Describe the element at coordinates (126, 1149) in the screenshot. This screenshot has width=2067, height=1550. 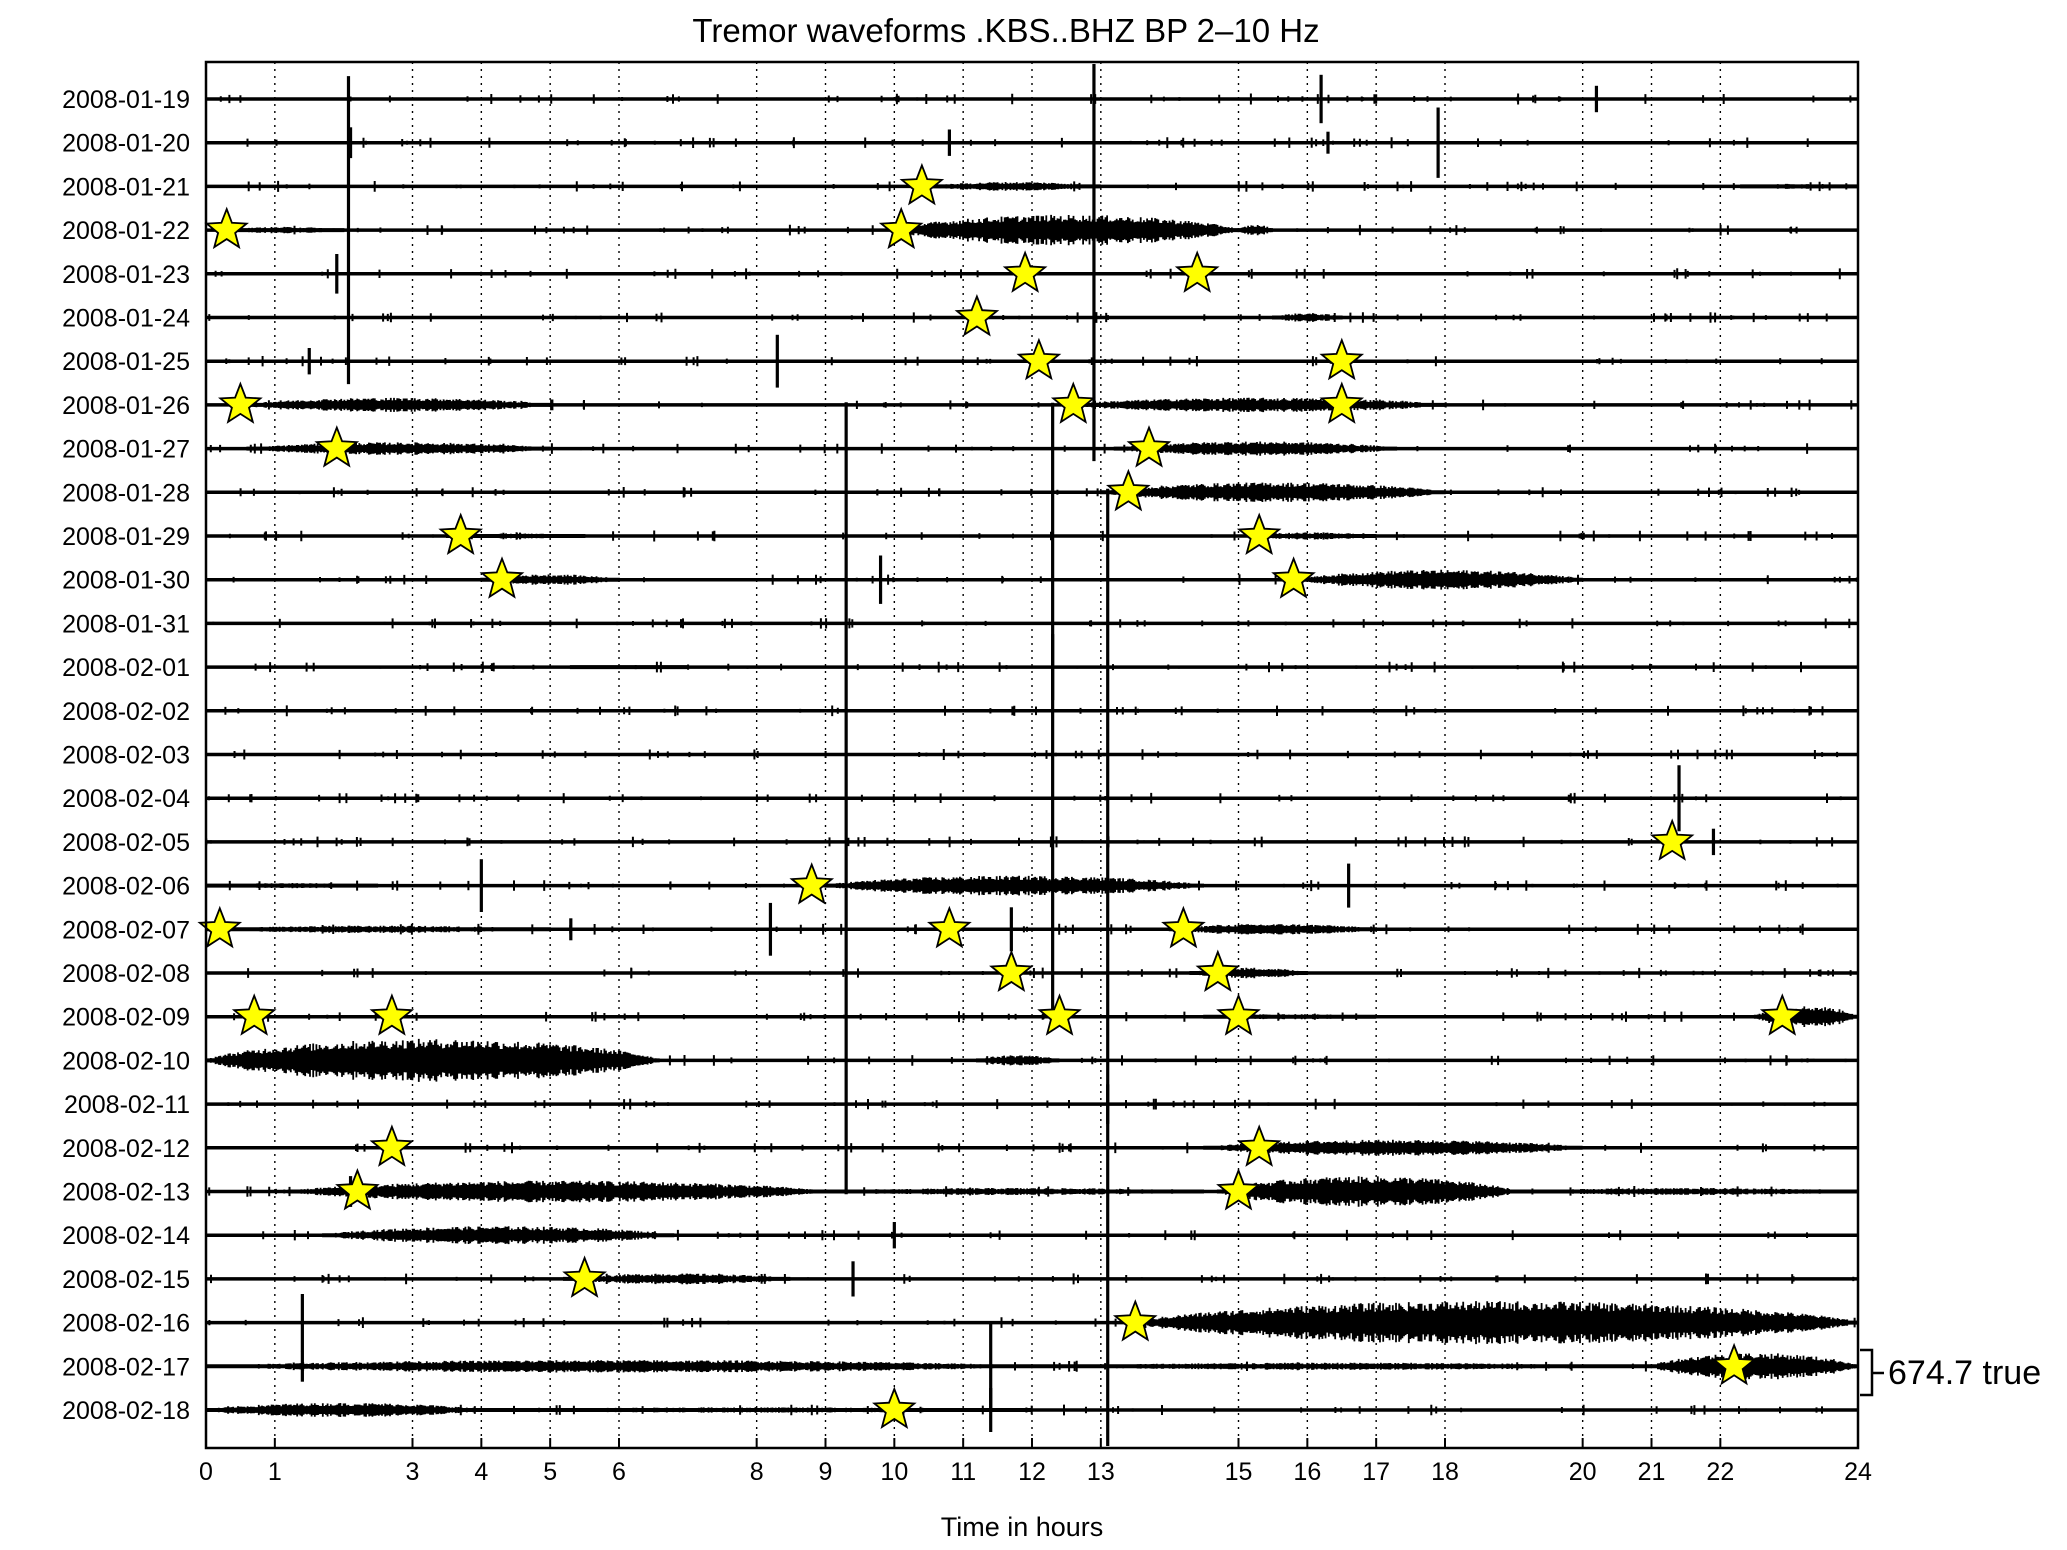
I see `day-label: 2008-02-12` at that location.